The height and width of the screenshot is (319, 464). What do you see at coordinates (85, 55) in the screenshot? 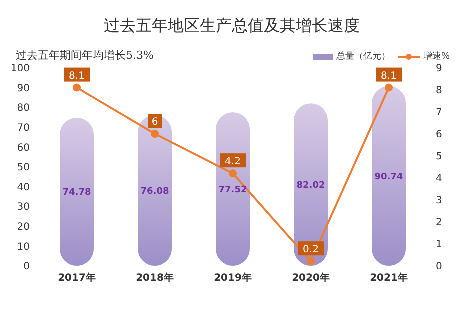
I see `chart-subtitle: 过去五年期间年均增长5.3%` at bounding box center [85, 55].